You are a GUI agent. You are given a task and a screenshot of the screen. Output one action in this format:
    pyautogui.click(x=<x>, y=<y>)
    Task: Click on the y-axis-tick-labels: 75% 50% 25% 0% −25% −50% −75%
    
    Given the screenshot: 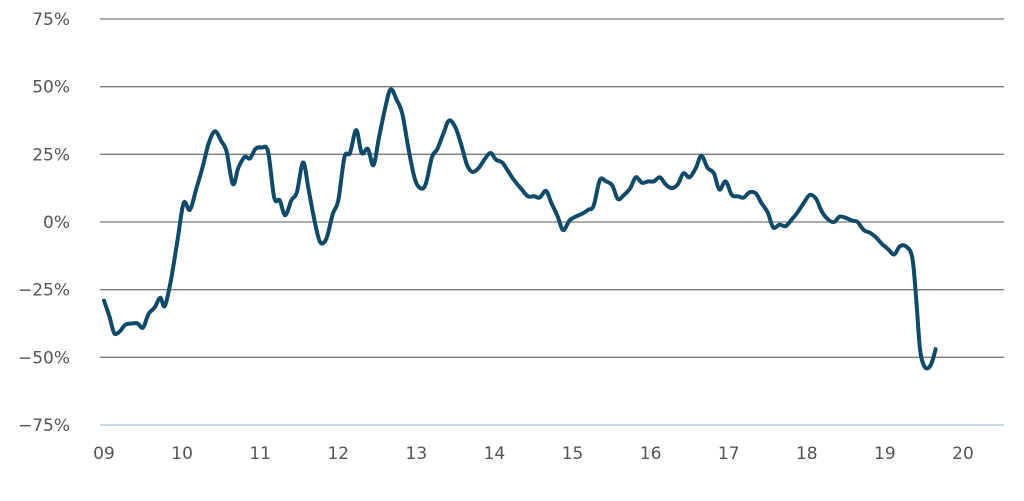 What is the action you would take?
    pyautogui.click(x=44, y=223)
    